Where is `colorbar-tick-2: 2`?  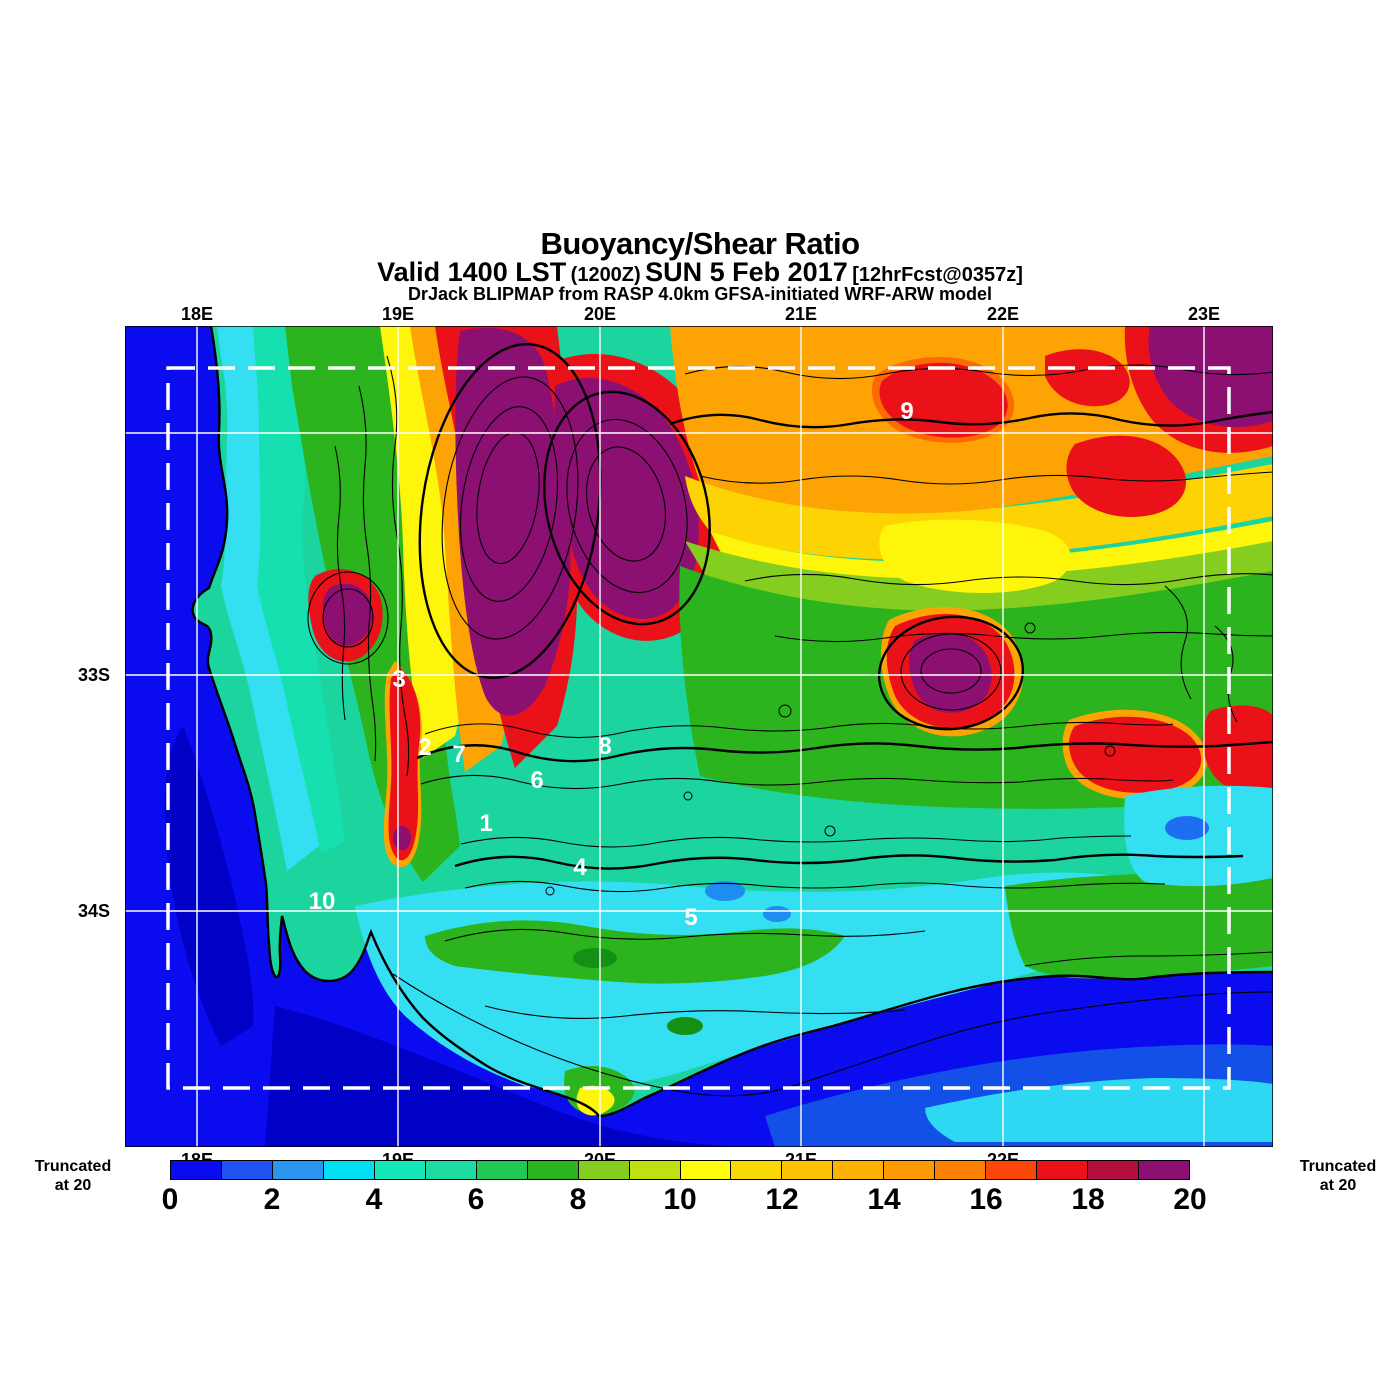 colorbar-tick-2: 2 is located at coordinates (272, 1199).